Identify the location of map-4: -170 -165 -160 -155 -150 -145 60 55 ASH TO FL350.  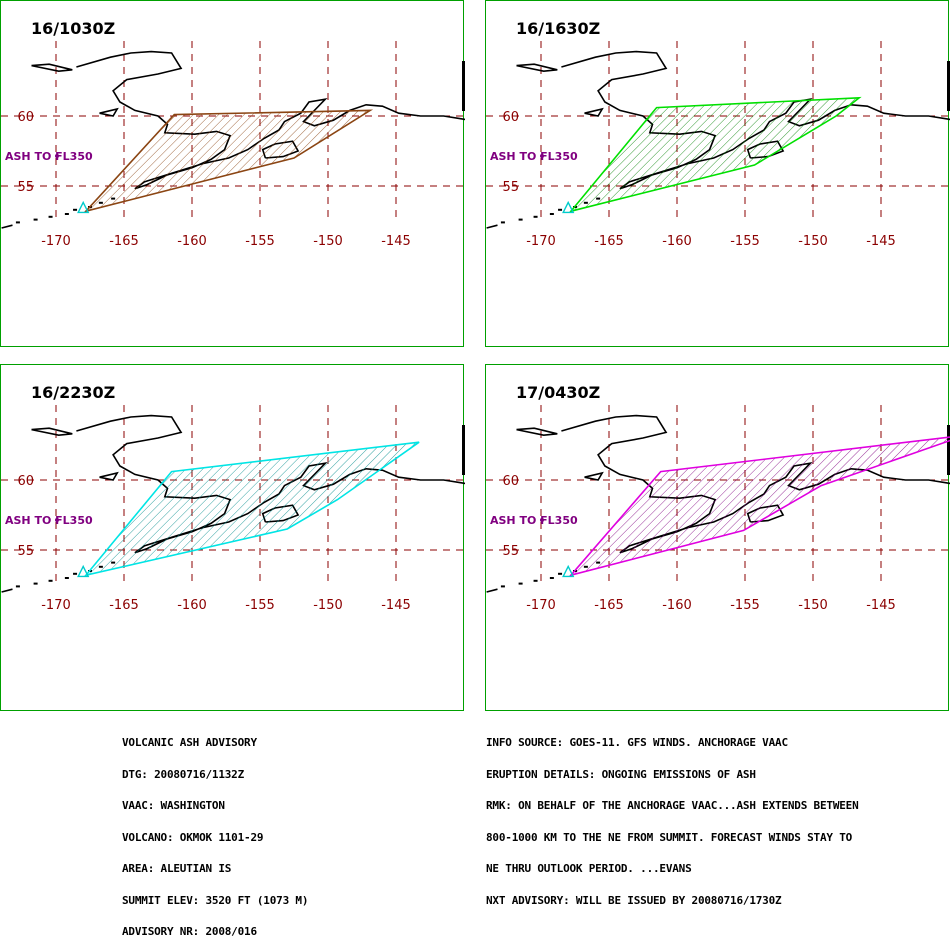
(718, 509).